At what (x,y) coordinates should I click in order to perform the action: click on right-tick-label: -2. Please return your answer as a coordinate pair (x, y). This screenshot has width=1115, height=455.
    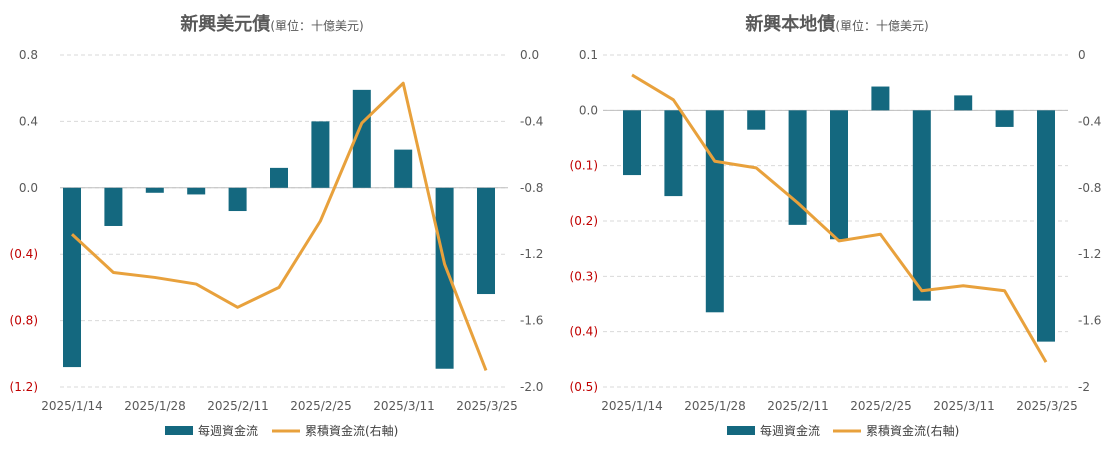
    Looking at the image, I should click on (1084, 387).